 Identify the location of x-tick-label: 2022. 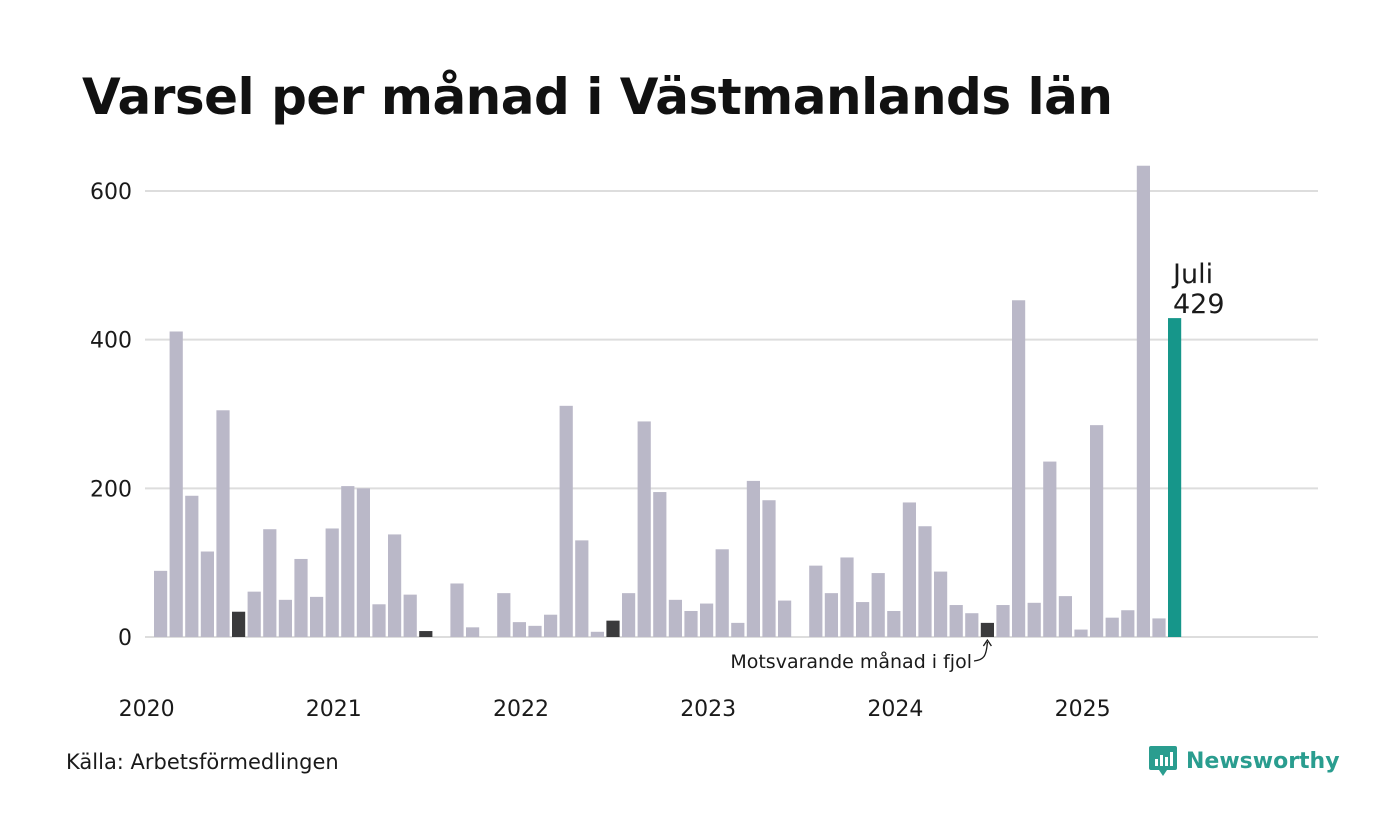
(521, 709).